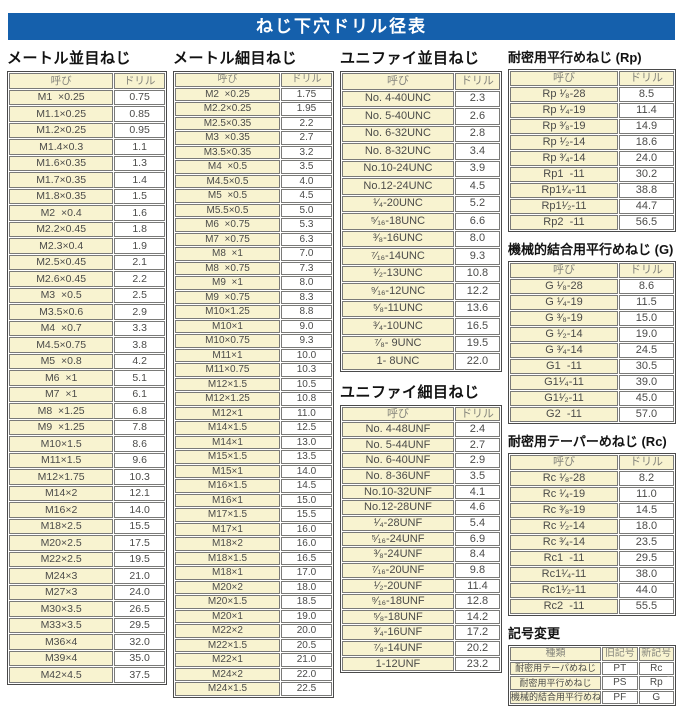 The height and width of the screenshot is (706, 683). I want to click on thread-size-cell: M4 ×0.5, so click(227, 167).